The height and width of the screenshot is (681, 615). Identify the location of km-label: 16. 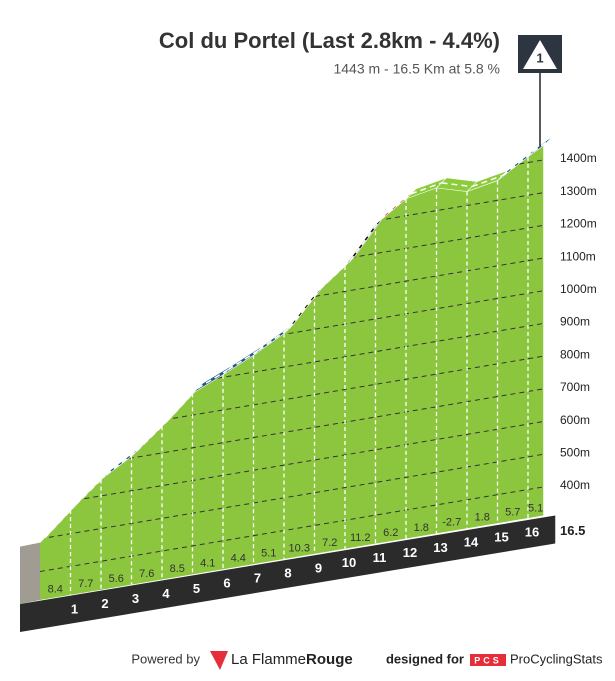
(532, 531).